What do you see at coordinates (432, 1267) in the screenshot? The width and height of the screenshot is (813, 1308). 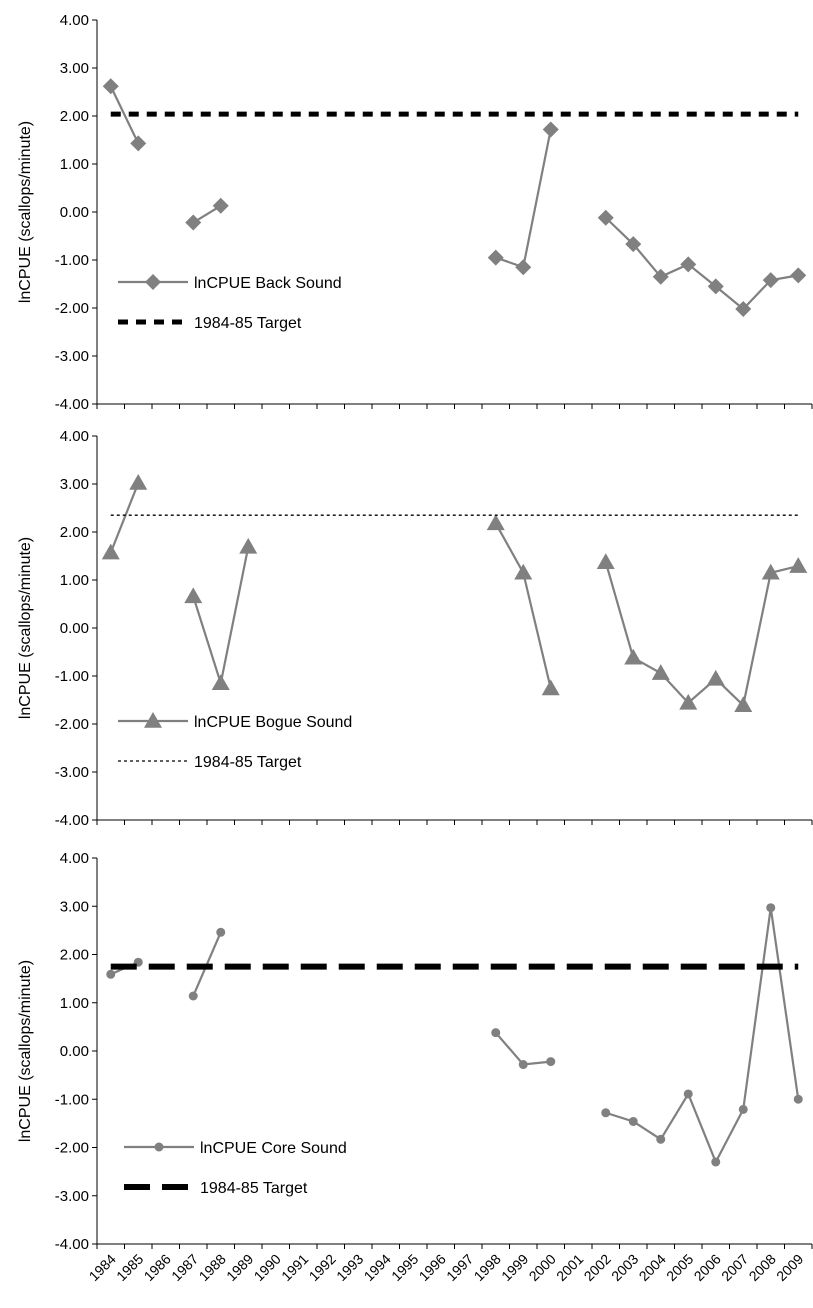 I see `x-tick-label: 1996` at bounding box center [432, 1267].